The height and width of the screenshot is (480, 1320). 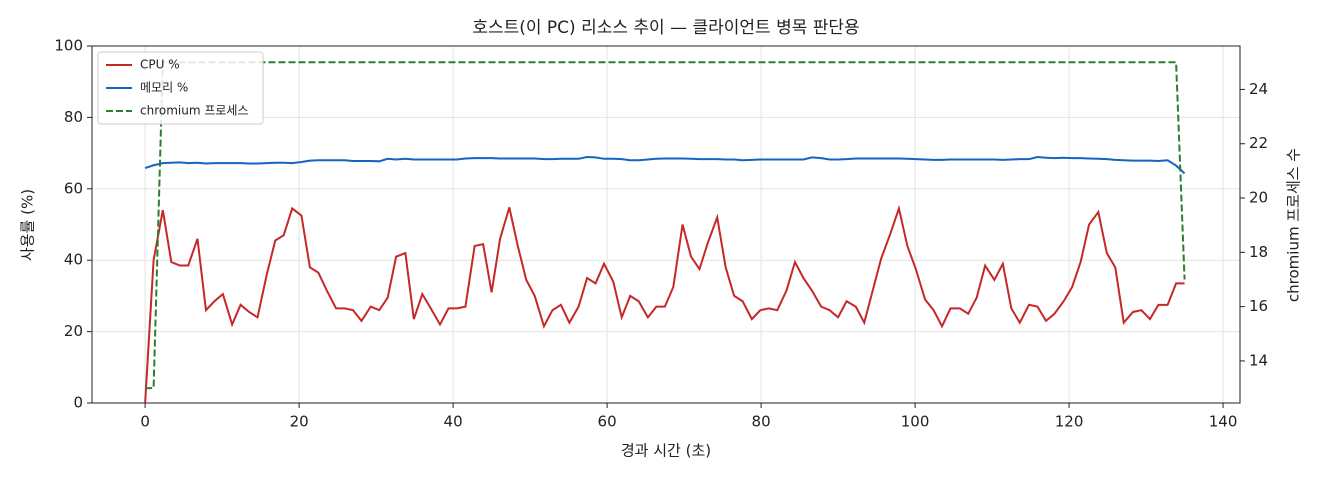 What do you see at coordinates (145, 422) in the screenshot?
I see `x-tick-label: 0` at bounding box center [145, 422].